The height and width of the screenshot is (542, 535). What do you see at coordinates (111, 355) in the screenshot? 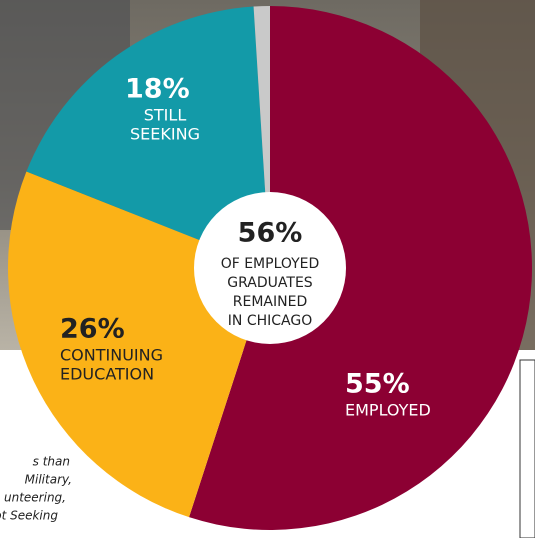
I see `slice-label: CONTINUING` at bounding box center [111, 355].